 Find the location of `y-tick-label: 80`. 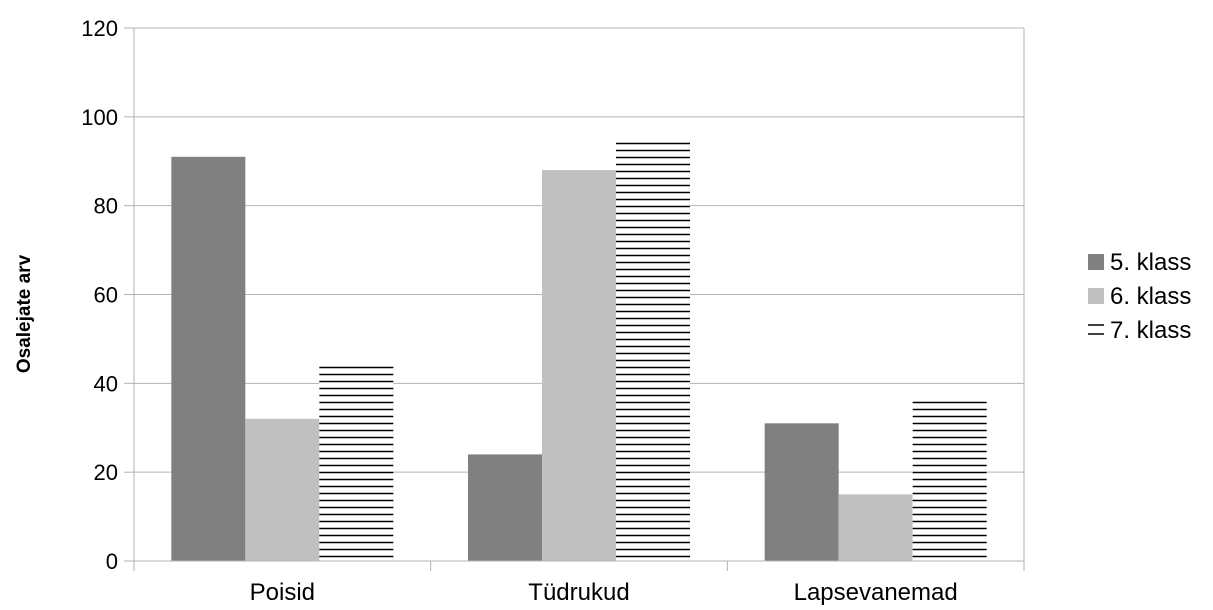

y-tick-label: 80 is located at coordinates (106, 206).